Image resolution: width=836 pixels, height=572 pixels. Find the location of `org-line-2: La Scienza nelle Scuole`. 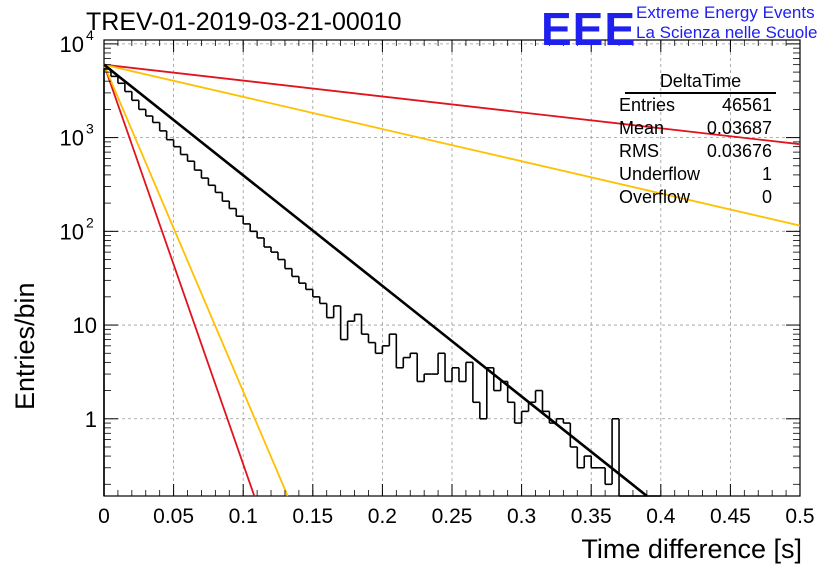

org-line-2: La Scienza nelle Scuole is located at coordinates (727, 32).